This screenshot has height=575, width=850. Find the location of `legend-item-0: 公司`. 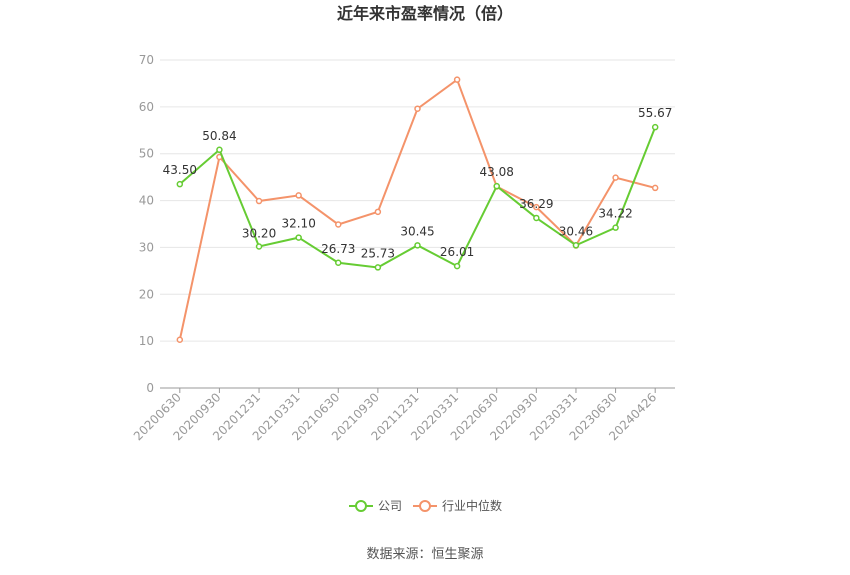

legend-item-0: 公司 is located at coordinates (375, 506).